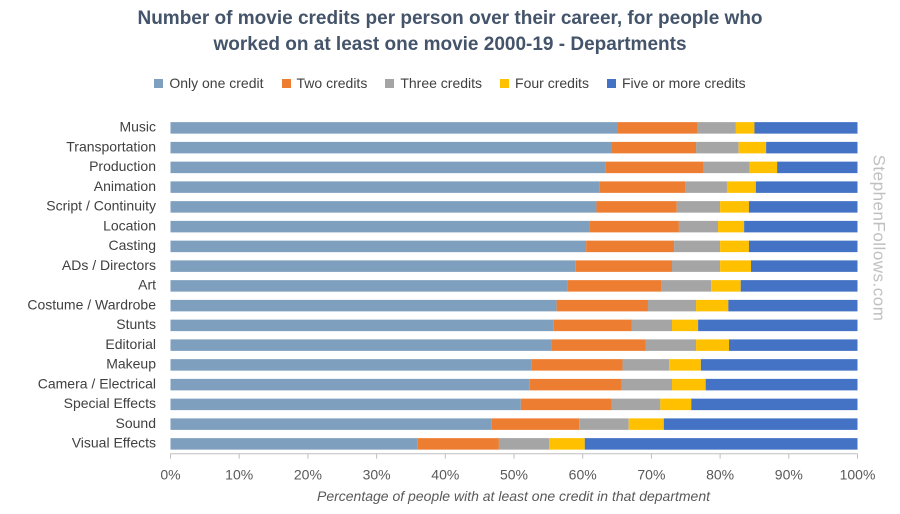 This screenshot has height=514, width=900. Describe the element at coordinates (170, 475) in the screenshot. I see `x-tick-label: 0%` at that location.